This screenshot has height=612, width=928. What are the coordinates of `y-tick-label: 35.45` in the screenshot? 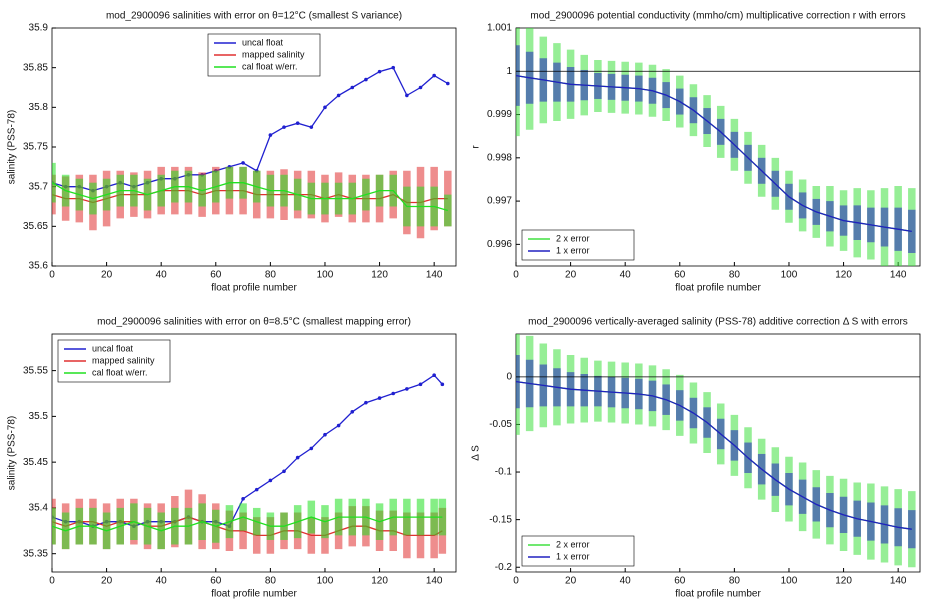 It's located at (35, 462).